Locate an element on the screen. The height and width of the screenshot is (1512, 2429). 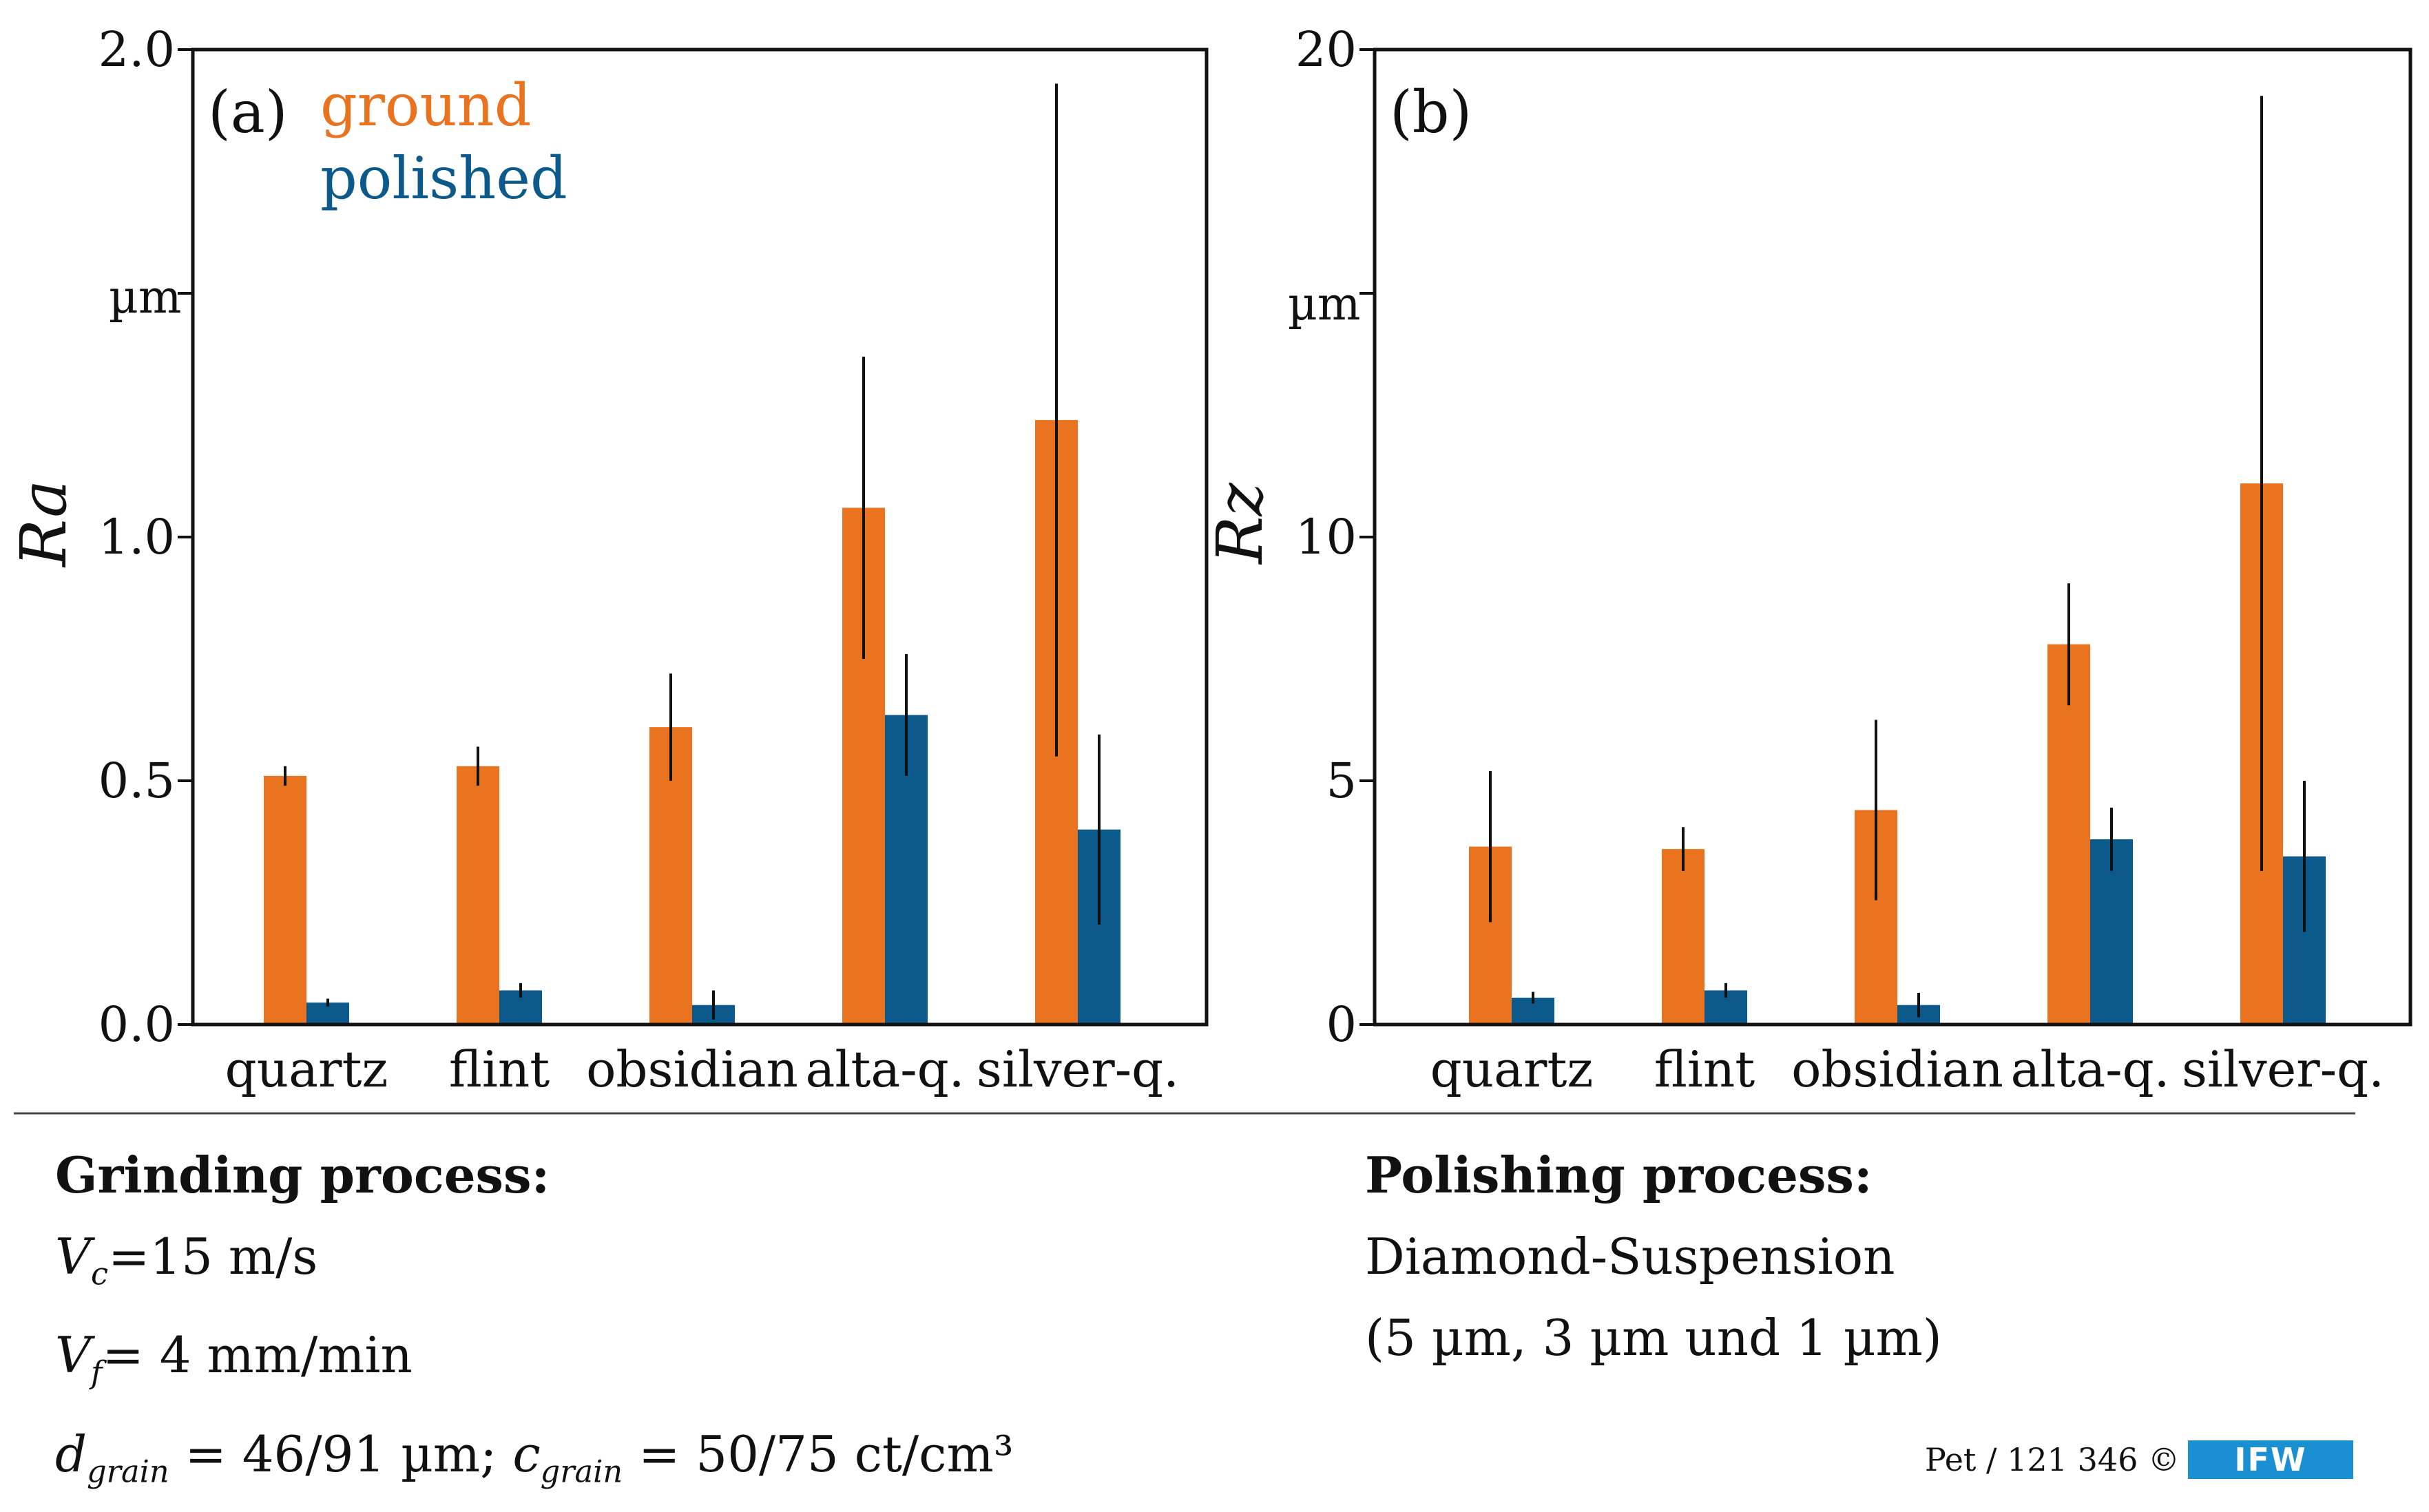
polishing-header: Polishing process: is located at coordinates (1619, 1175).